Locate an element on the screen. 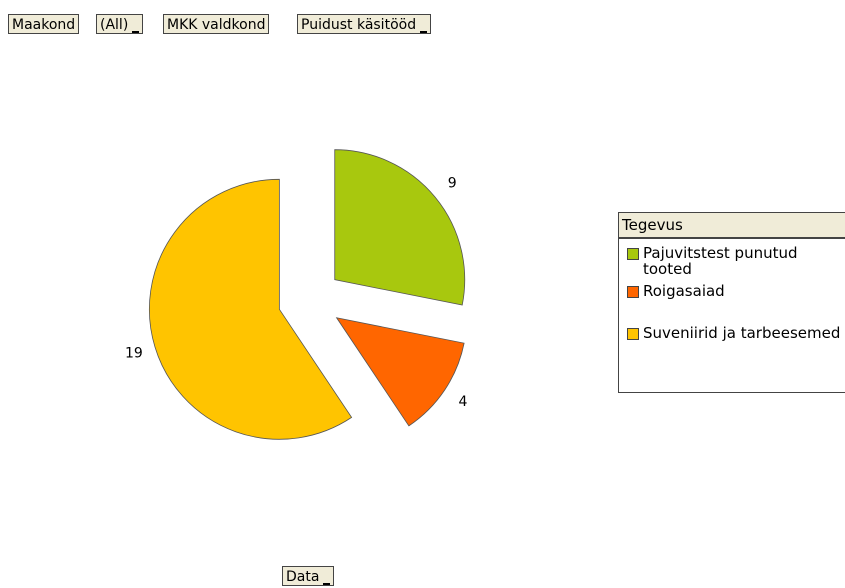 Image resolution: width=845 pixels, height=588 pixels. legend-item: Pajuvitstest punutud tooted is located at coordinates (731, 261).